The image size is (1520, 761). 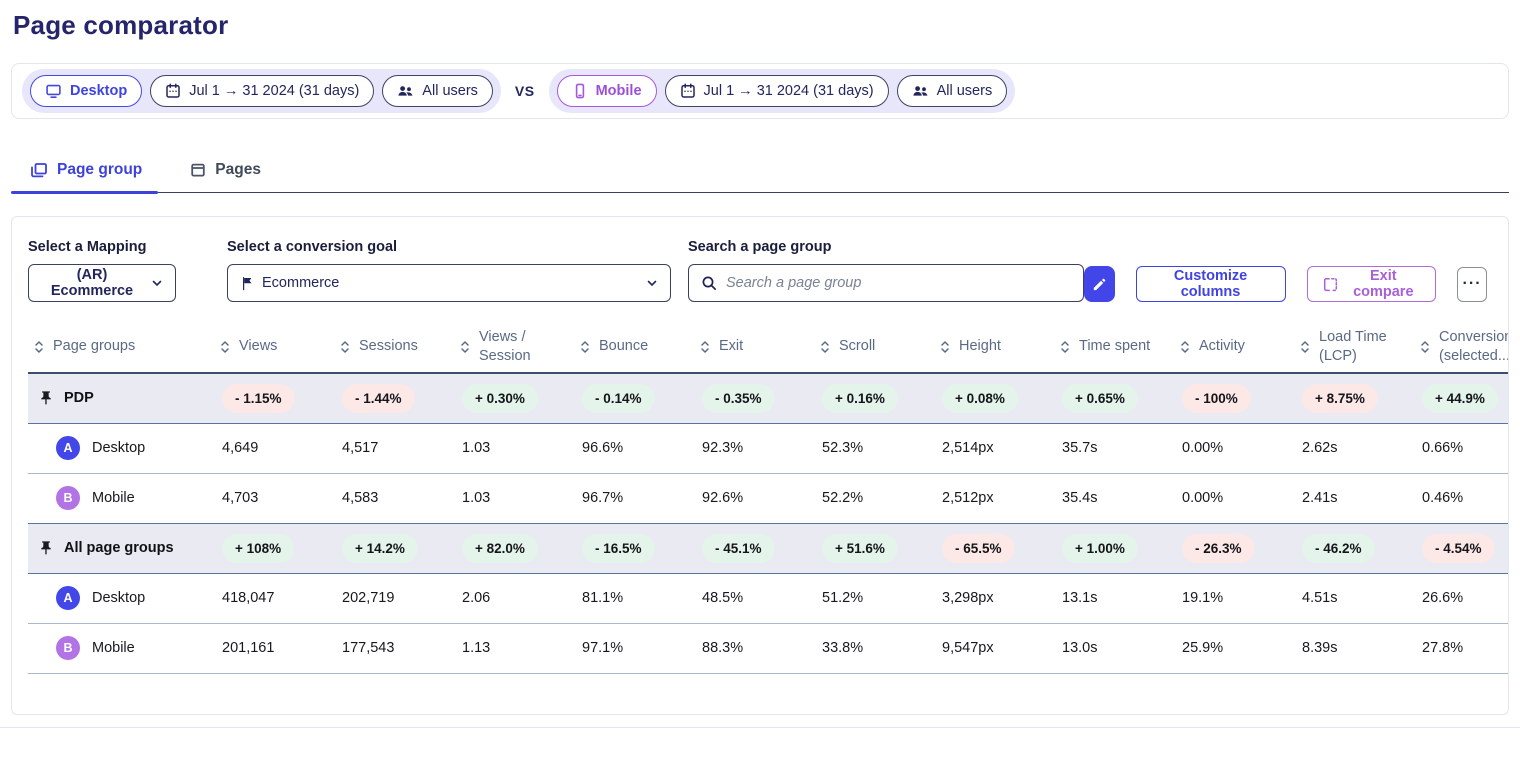 I want to click on row-name-cell: B Mobile, so click(x=121, y=648).